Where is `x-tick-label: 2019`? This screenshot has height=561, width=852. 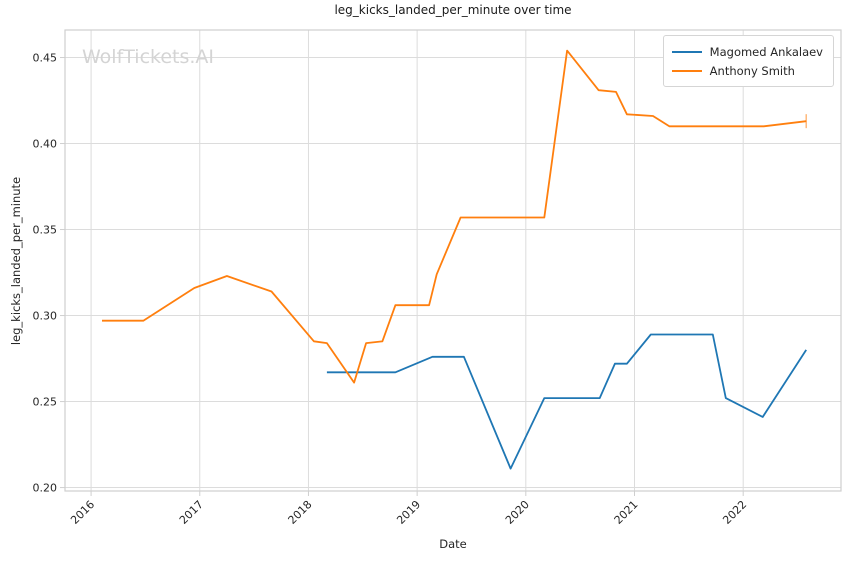
x-tick-label: 2019 is located at coordinates (408, 512).